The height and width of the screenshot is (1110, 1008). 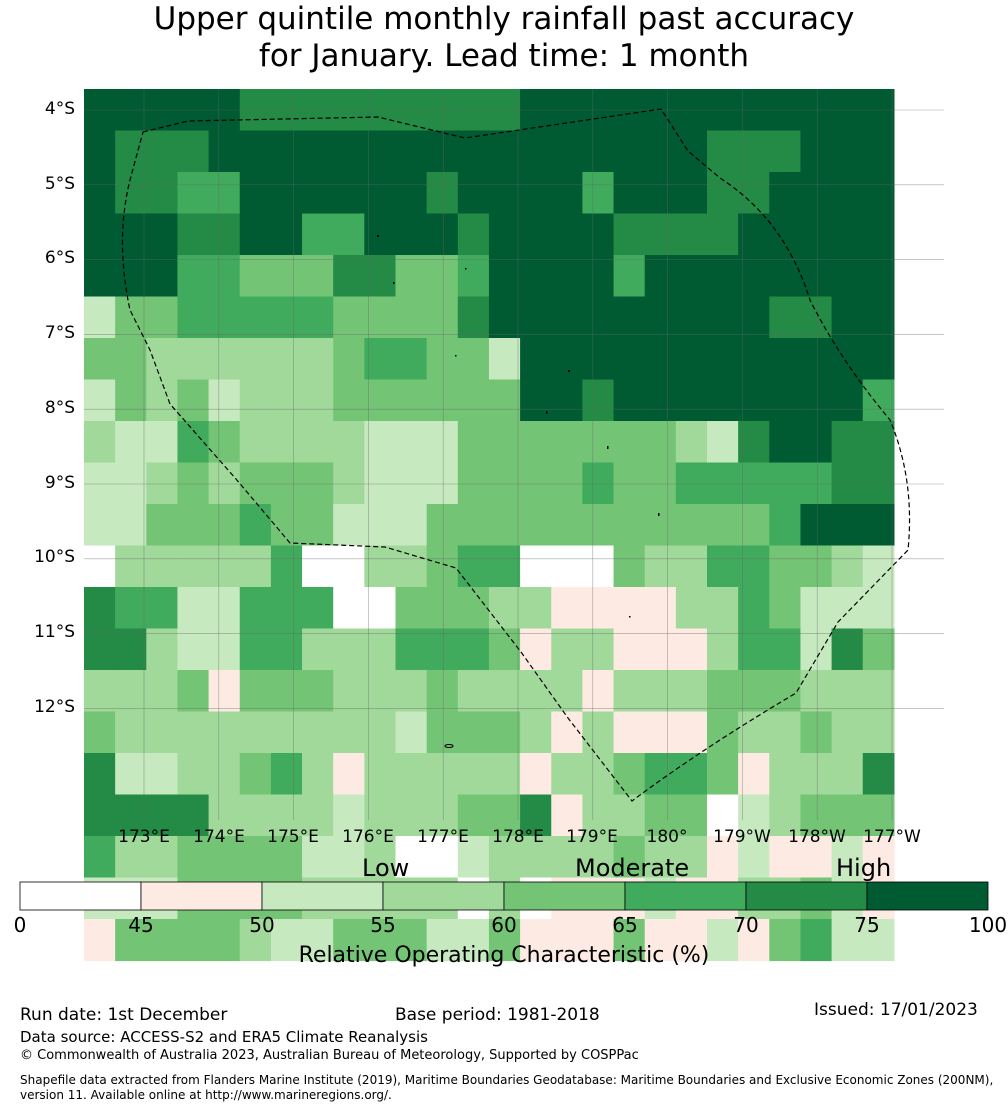 I want to click on run-date: Run date: 1st December, so click(x=124, y=1015).